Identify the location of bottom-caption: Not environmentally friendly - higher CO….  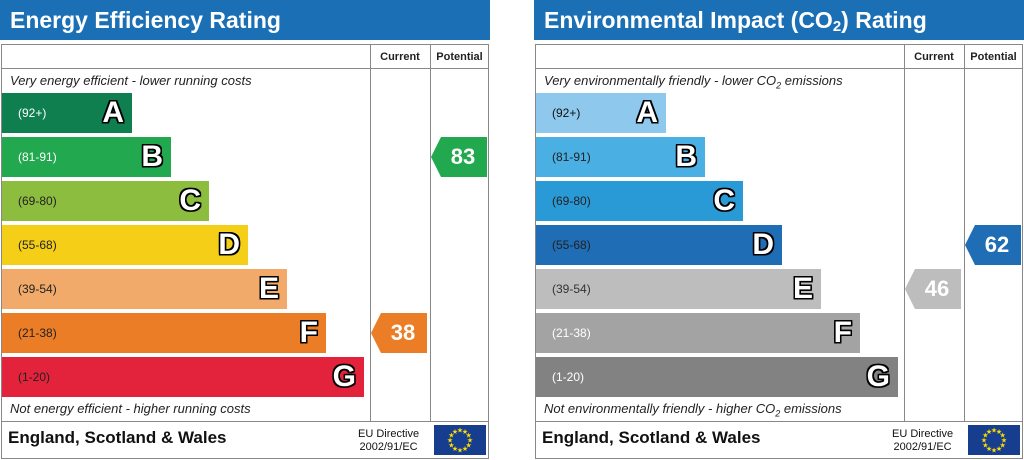
(693, 410).